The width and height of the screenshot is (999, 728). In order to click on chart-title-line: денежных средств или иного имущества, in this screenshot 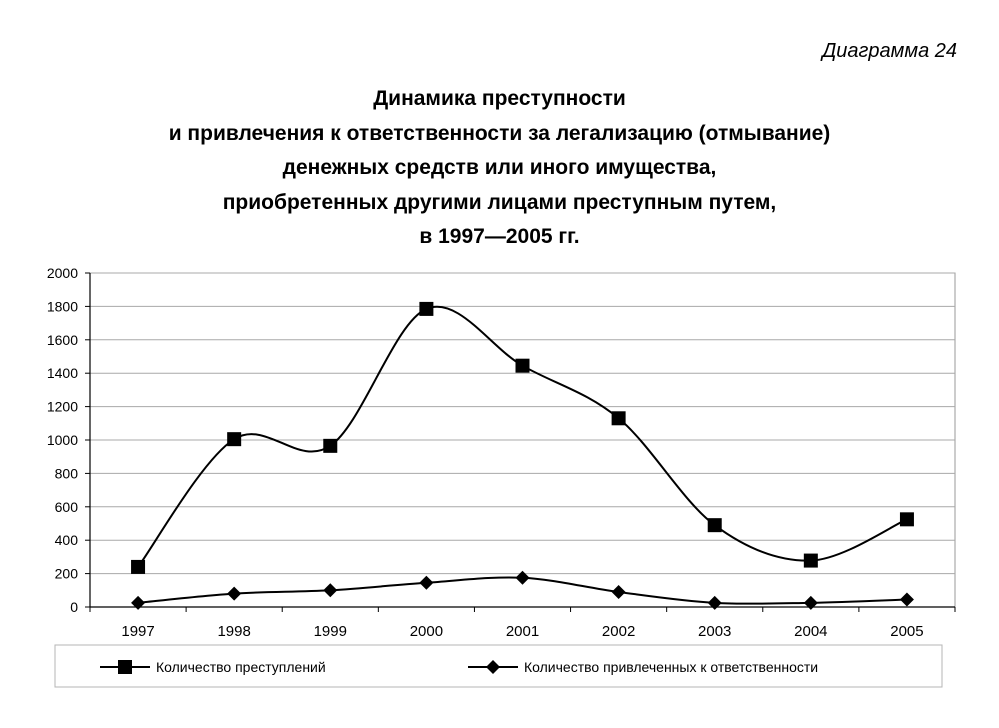, I will do `click(499, 167)`.